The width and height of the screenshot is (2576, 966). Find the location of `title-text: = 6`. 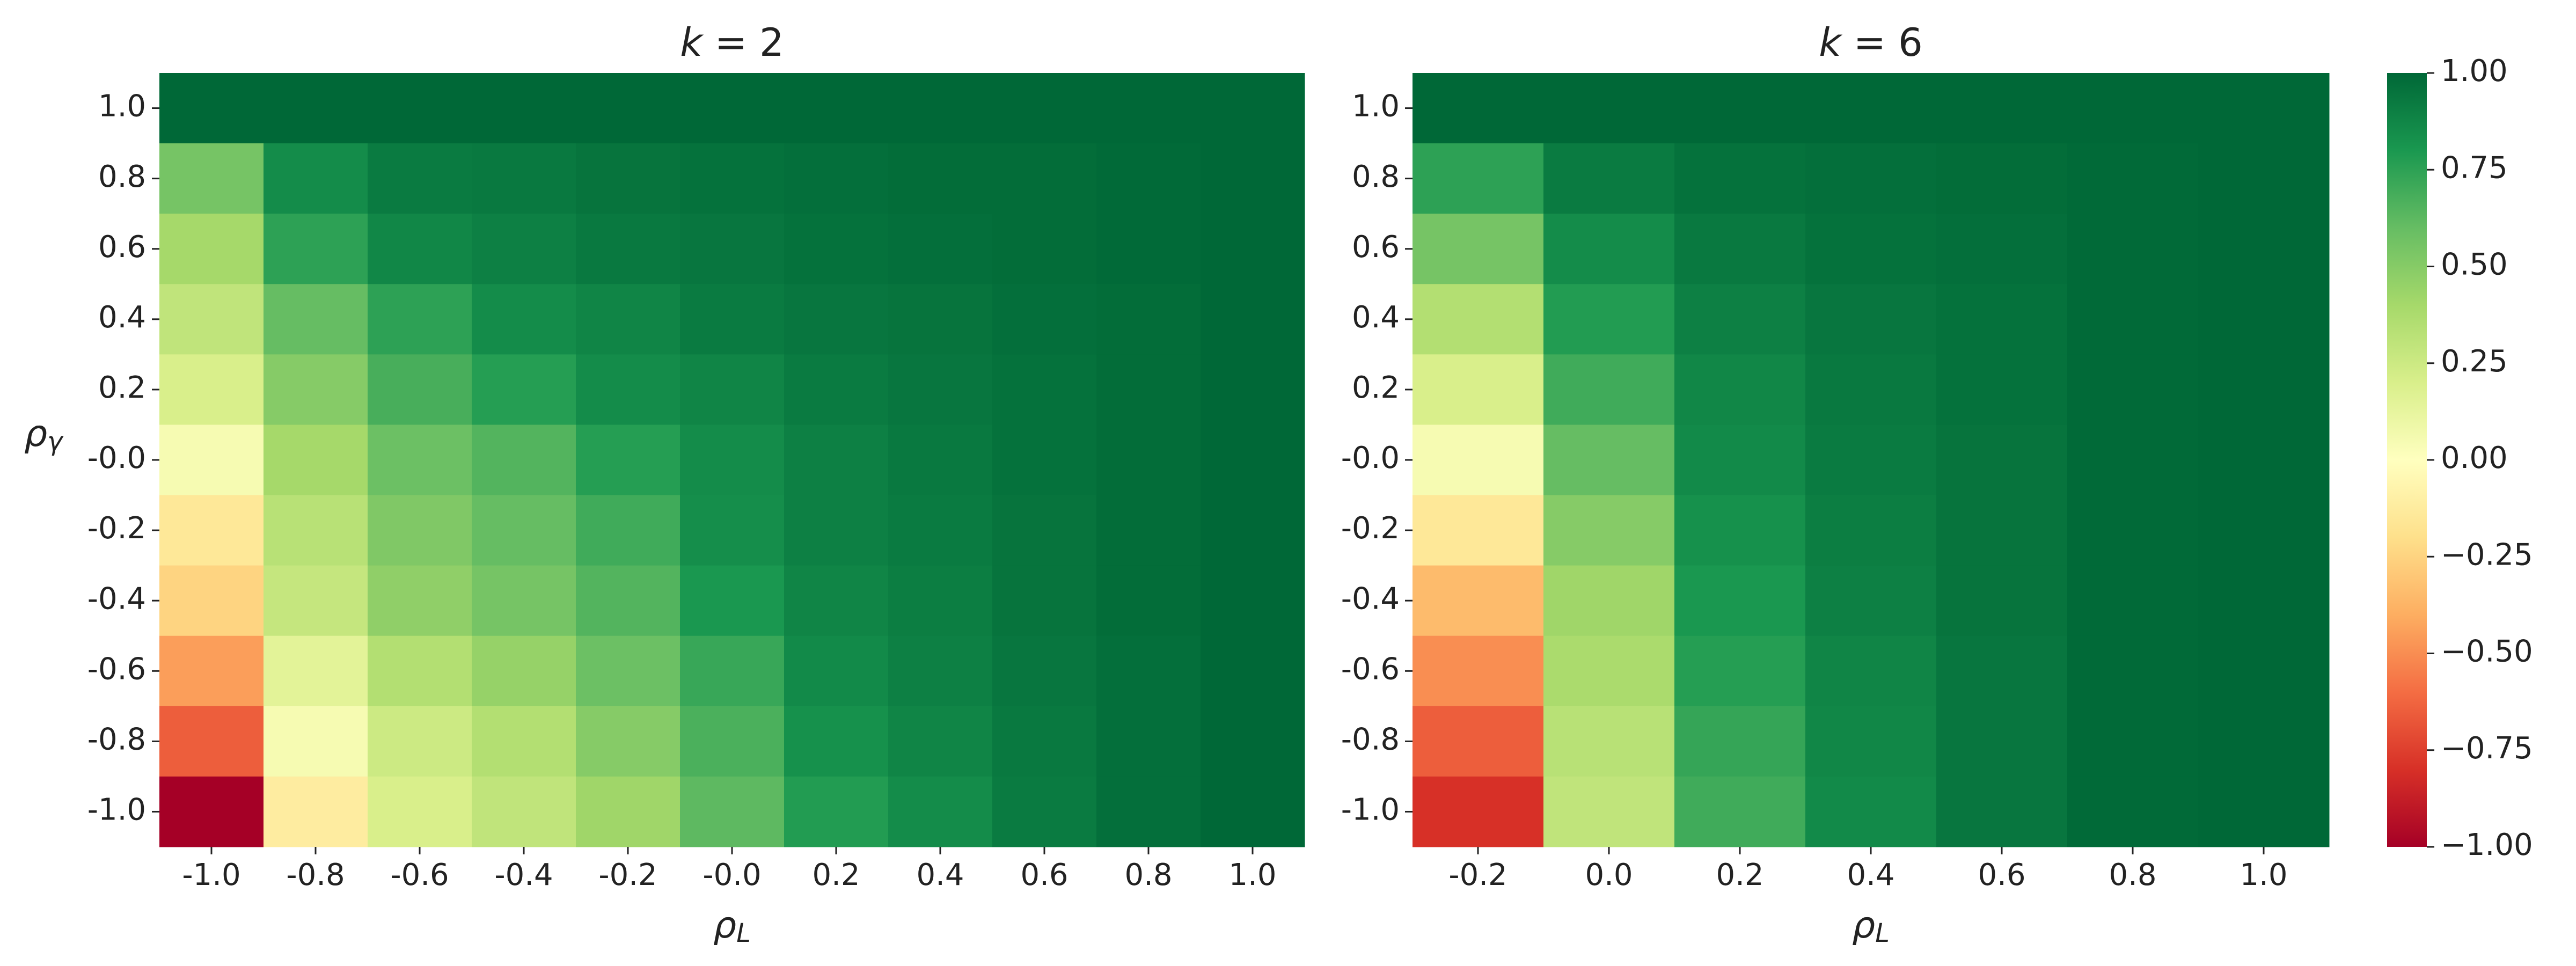

title-text: = 6 is located at coordinates (1882, 42).